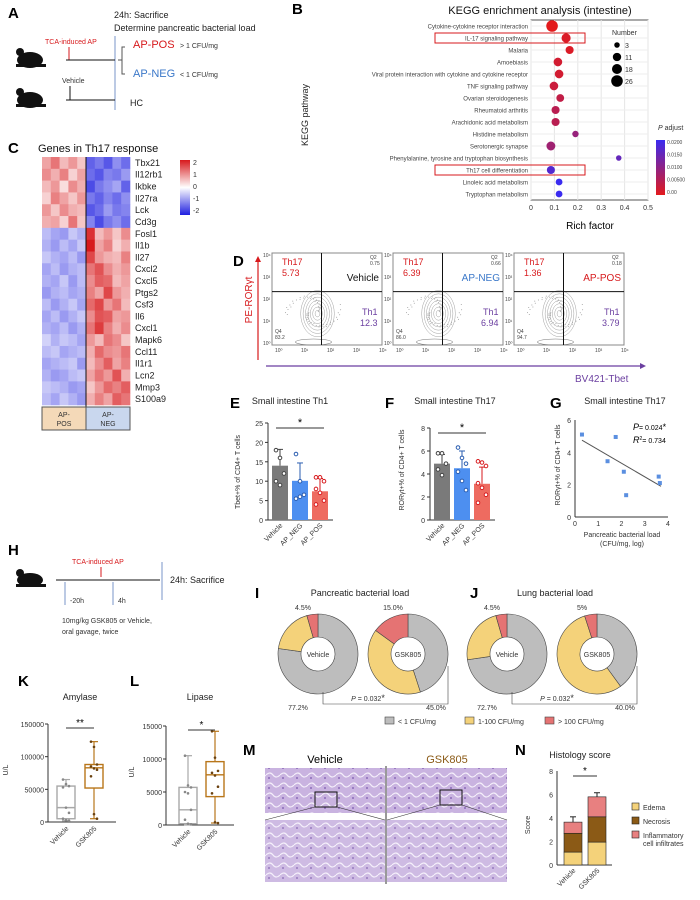 Image resolution: width=700 pixels, height=900 pixels. Describe the element at coordinates (90, 632) in the screenshot. I see `h-treatment-2: oral gavage, twice` at that location.